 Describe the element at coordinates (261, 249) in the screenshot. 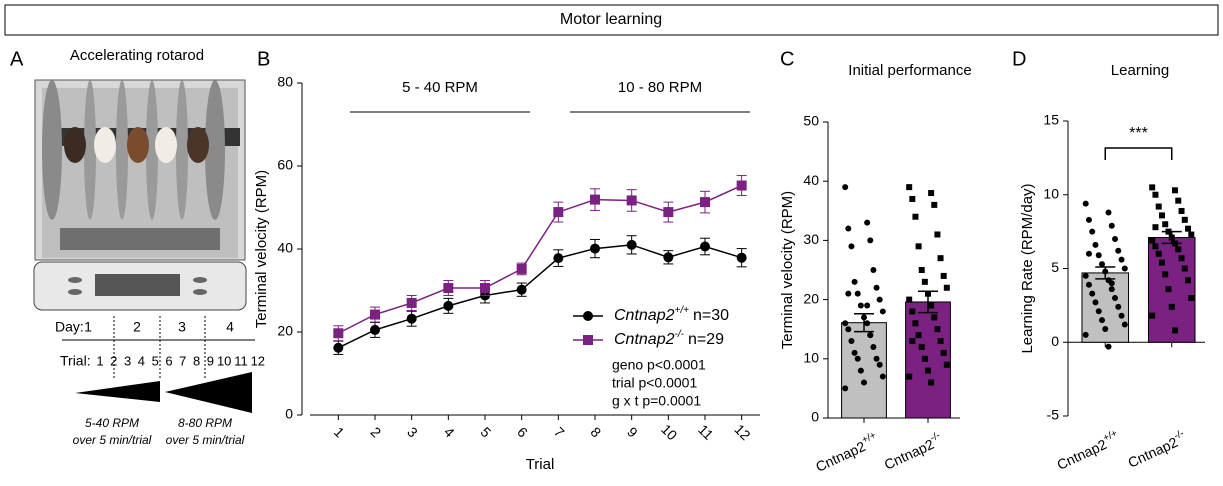

I see `y-axis-label: Terminal velocity (RPM)` at that location.